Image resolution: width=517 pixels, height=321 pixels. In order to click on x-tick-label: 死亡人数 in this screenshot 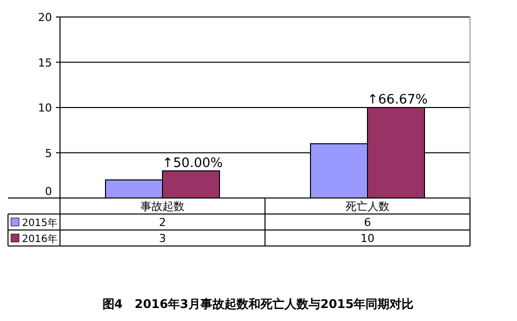, I will do `click(368, 206)`.